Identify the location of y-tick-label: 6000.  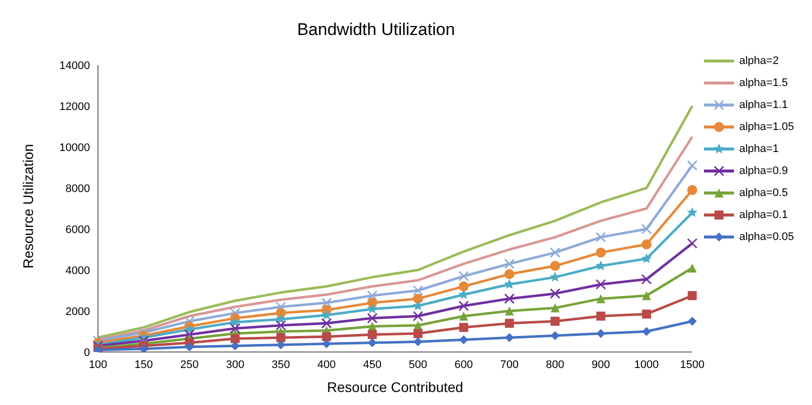
(78, 230).